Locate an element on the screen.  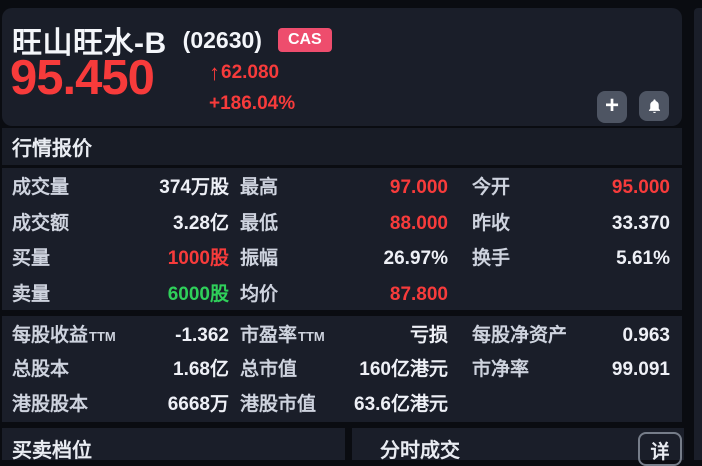
quote-cell: 最高 97.000 is located at coordinates (344, 185).